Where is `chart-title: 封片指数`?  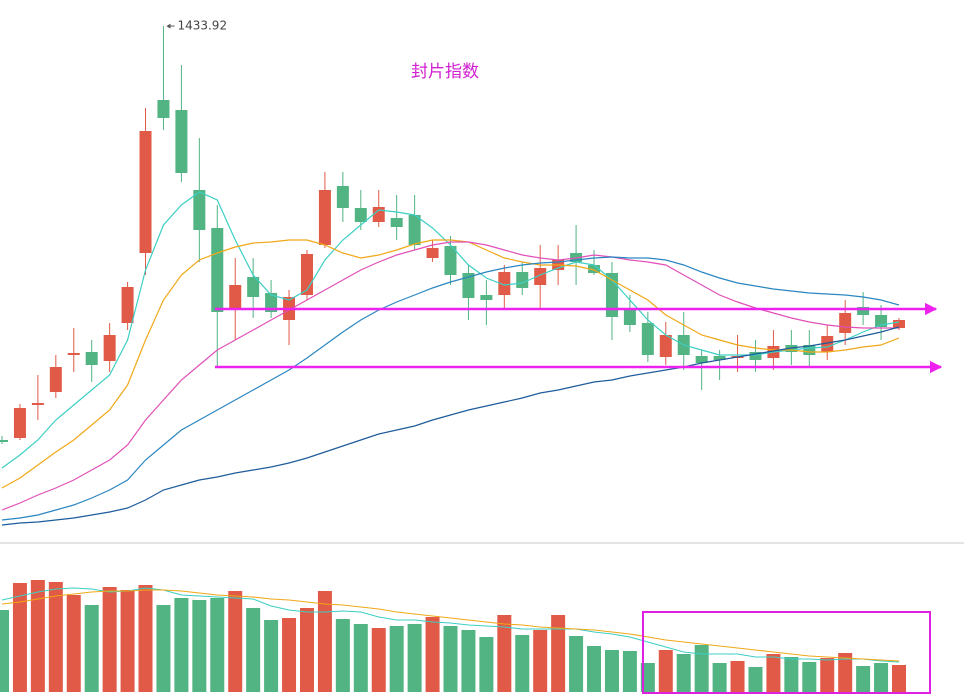
chart-title: 封片指数 is located at coordinates (445, 72).